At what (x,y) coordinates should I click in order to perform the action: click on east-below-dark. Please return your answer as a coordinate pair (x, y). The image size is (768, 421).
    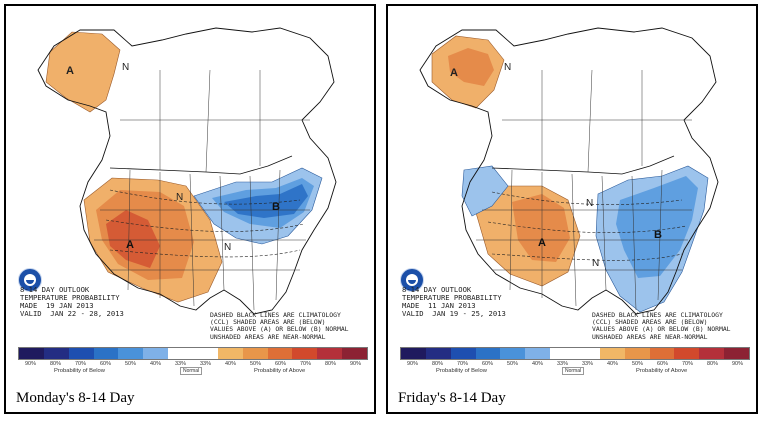
    Looking at the image, I should click on (266, 201).